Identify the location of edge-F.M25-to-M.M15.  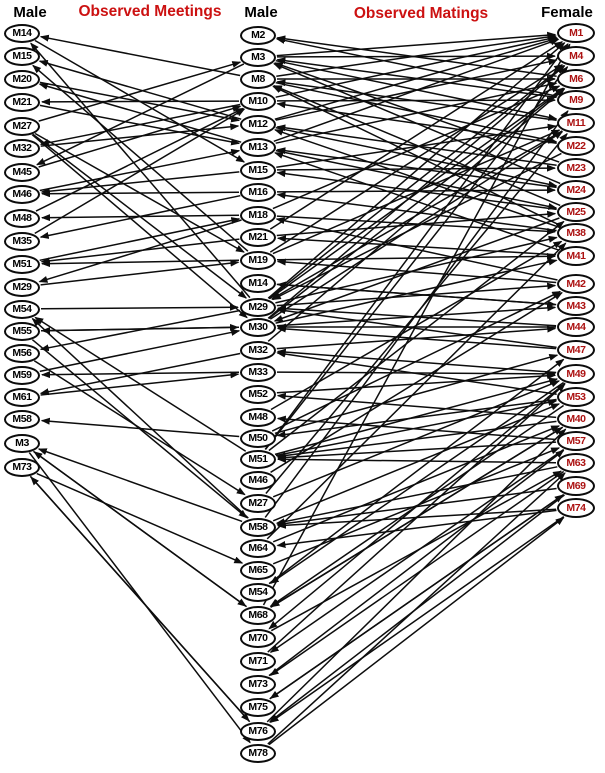
(416, 190).